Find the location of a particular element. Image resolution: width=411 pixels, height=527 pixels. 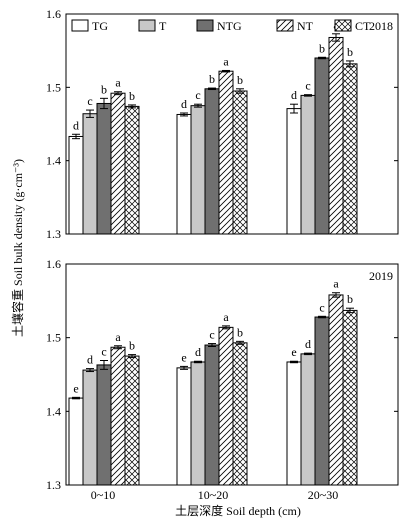

y-axis-title: 土壤容重 Soil bulk density (g·cm⁻³) is located at coordinates (17, 248).